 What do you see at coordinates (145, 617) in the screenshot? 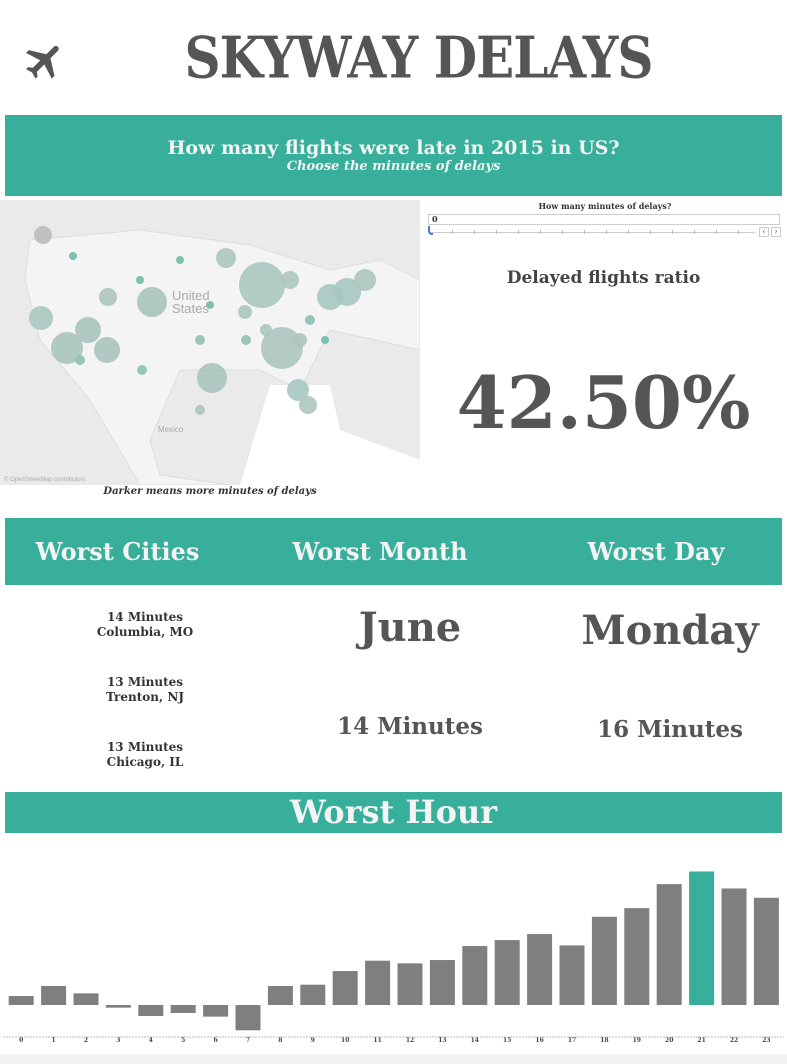
I see `city-minutes: 14 Minutes` at bounding box center [145, 617].